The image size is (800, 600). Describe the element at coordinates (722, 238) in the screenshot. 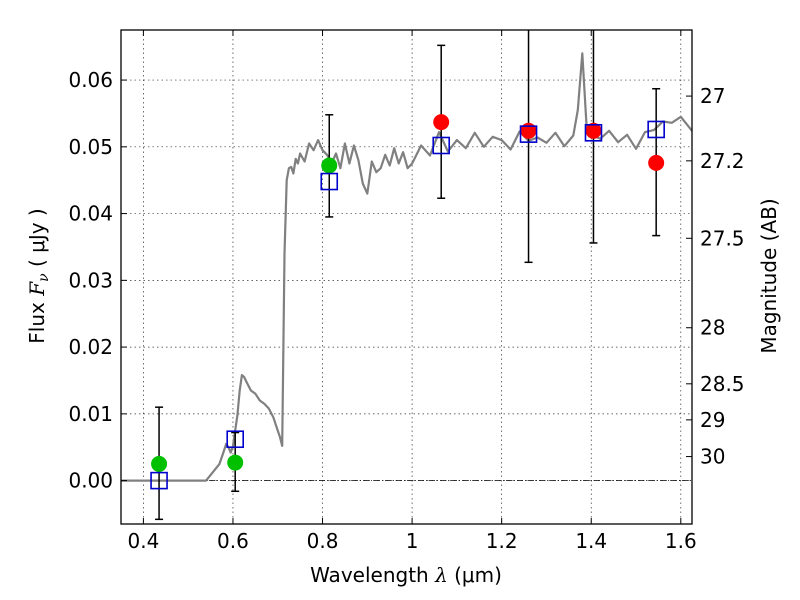

I see `right-axis-tick-label: 27.5` at that location.